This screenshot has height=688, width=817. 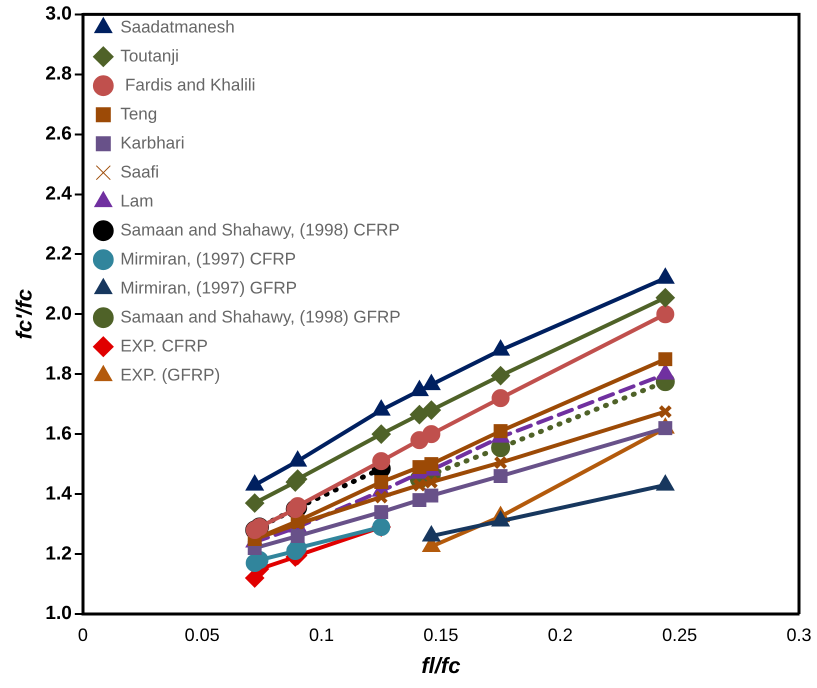 What do you see at coordinates (137, 200) in the screenshot?
I see `legend-label: Lam` at bounding box center [137, 200].